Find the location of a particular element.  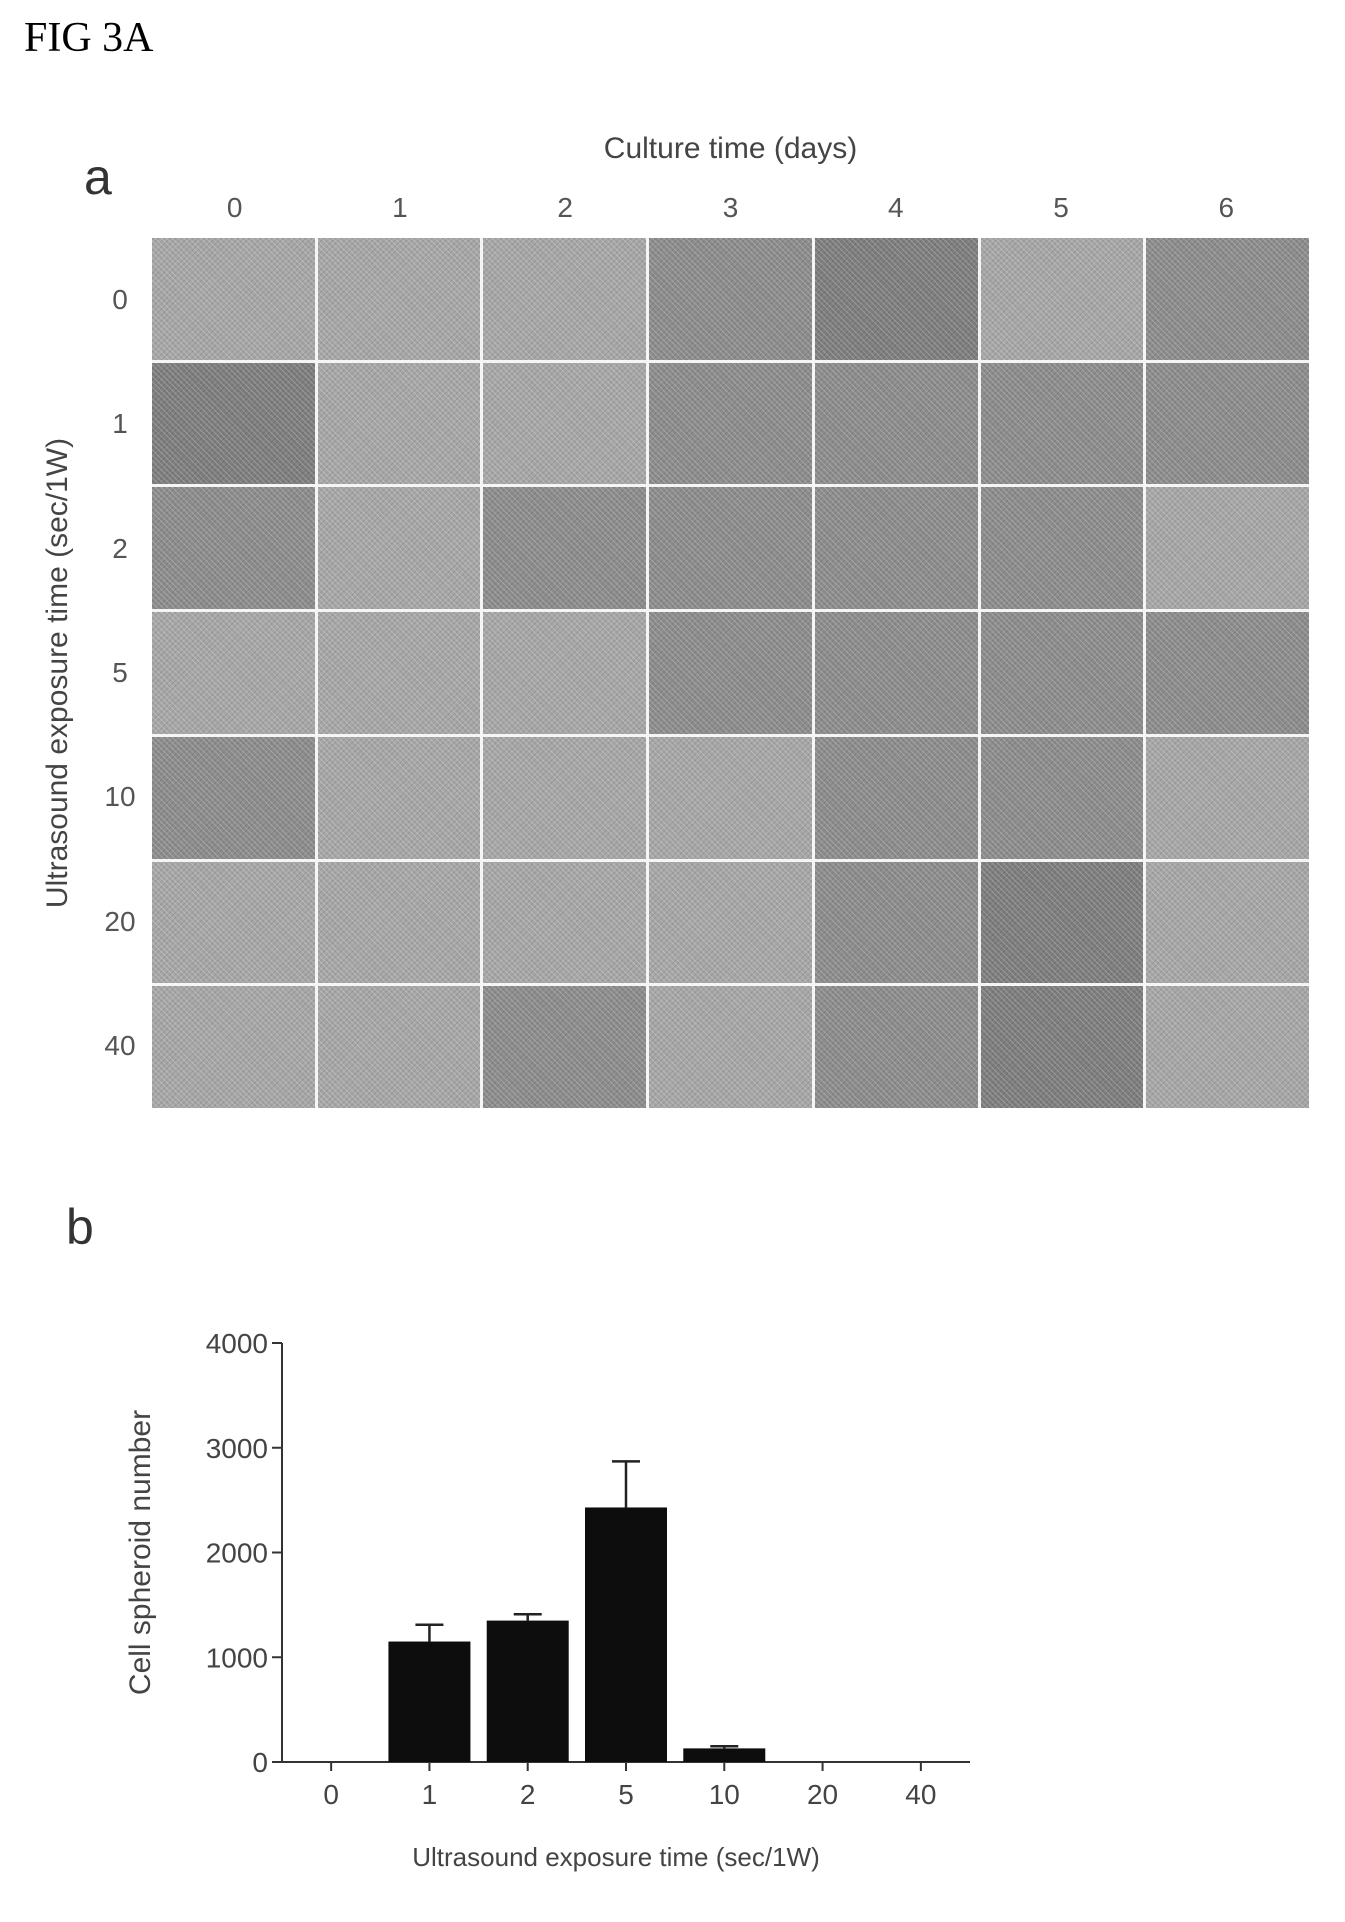

y-tick-label: 1000 is located at coordinates (237, 1657).